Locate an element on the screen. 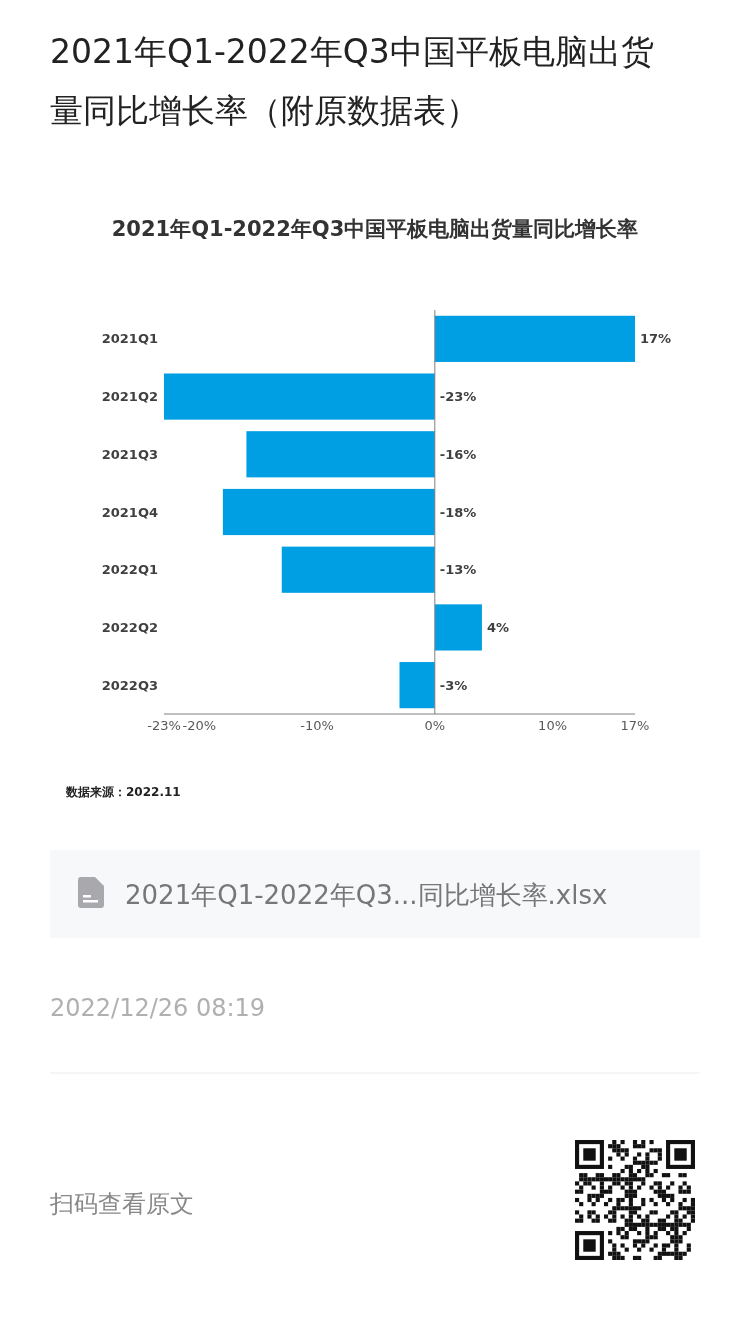 This screenshot has height=1330, width=750. x-tick-label: 17% is located at coordinates (635, 725).